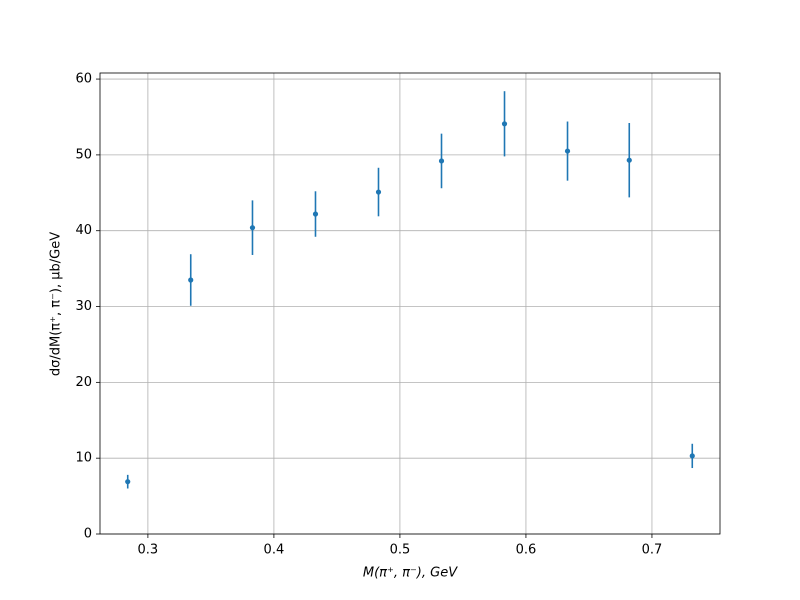  What do you see at coordinates (410, 573) in the screenshot?
I see `x-axis-label: M(π⁺, π⁻), GeV` at bounding box center [410, 573].